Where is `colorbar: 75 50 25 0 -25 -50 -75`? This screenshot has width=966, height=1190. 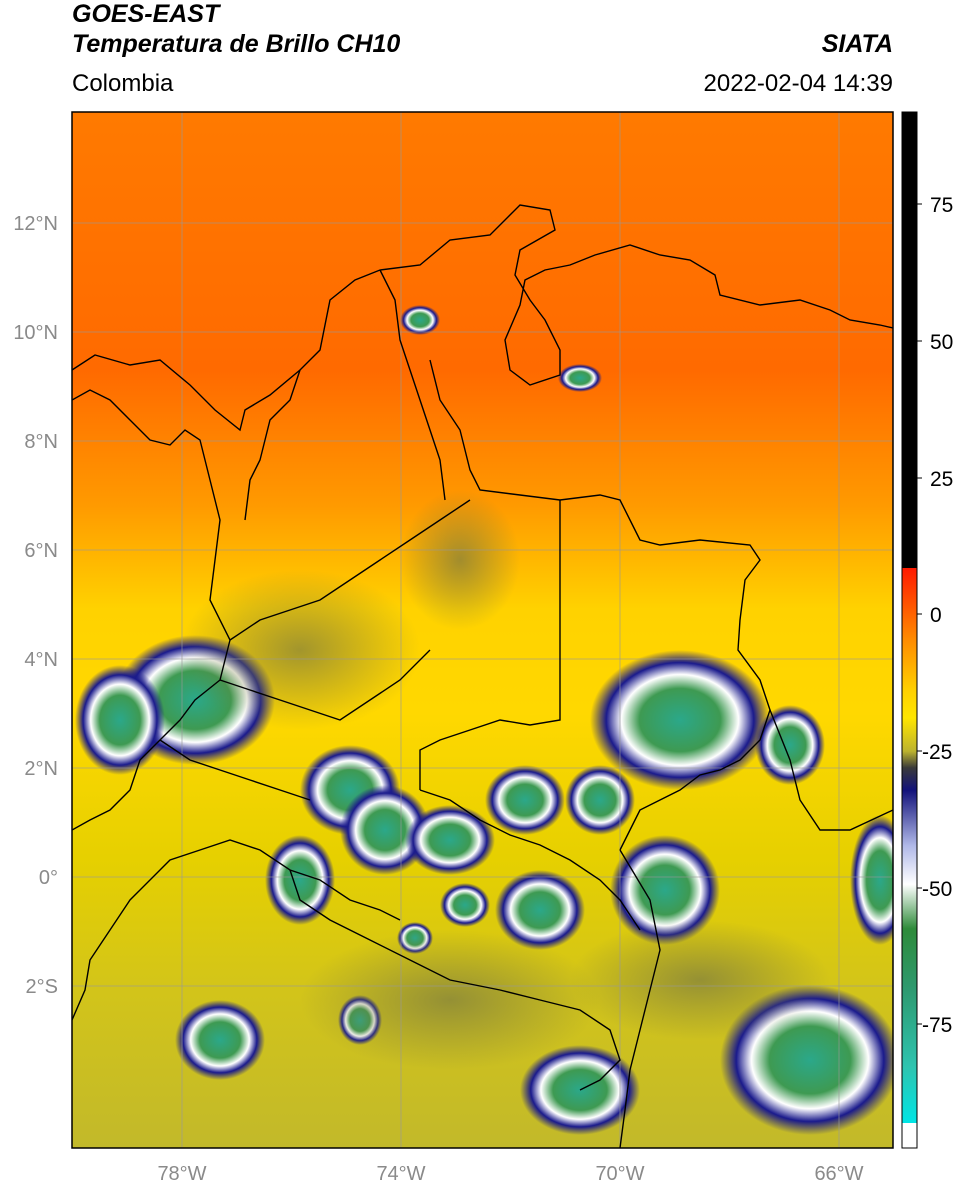
colorbar: 75 50 25 0 -25 -50 -75 is located at coordinates (927, 630).